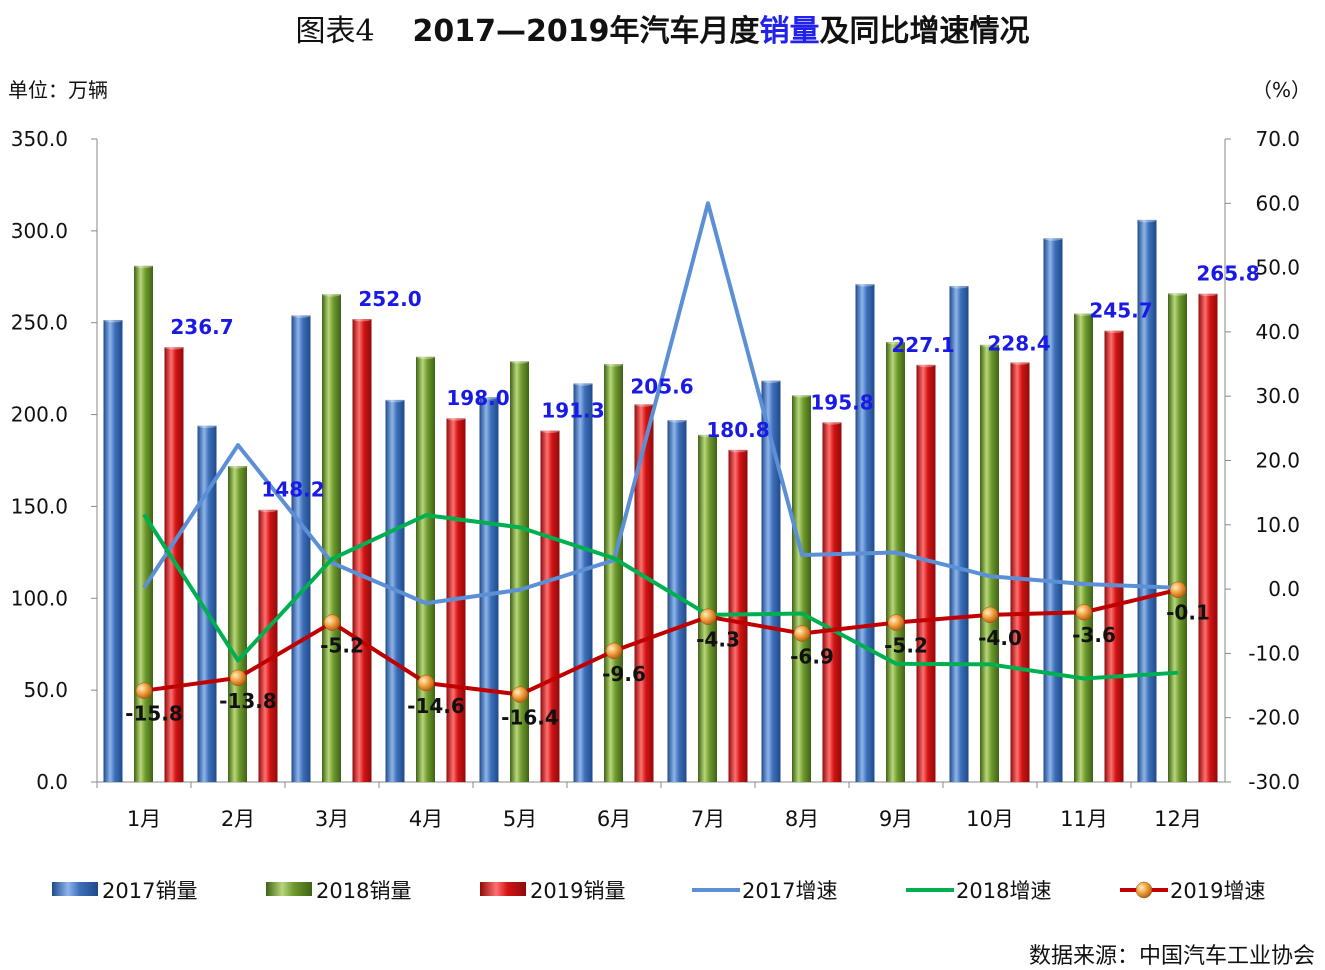  Describe the element at coordinates (39, 231) in the screenshot. I see `left-tick-label: 300.0` at that location.